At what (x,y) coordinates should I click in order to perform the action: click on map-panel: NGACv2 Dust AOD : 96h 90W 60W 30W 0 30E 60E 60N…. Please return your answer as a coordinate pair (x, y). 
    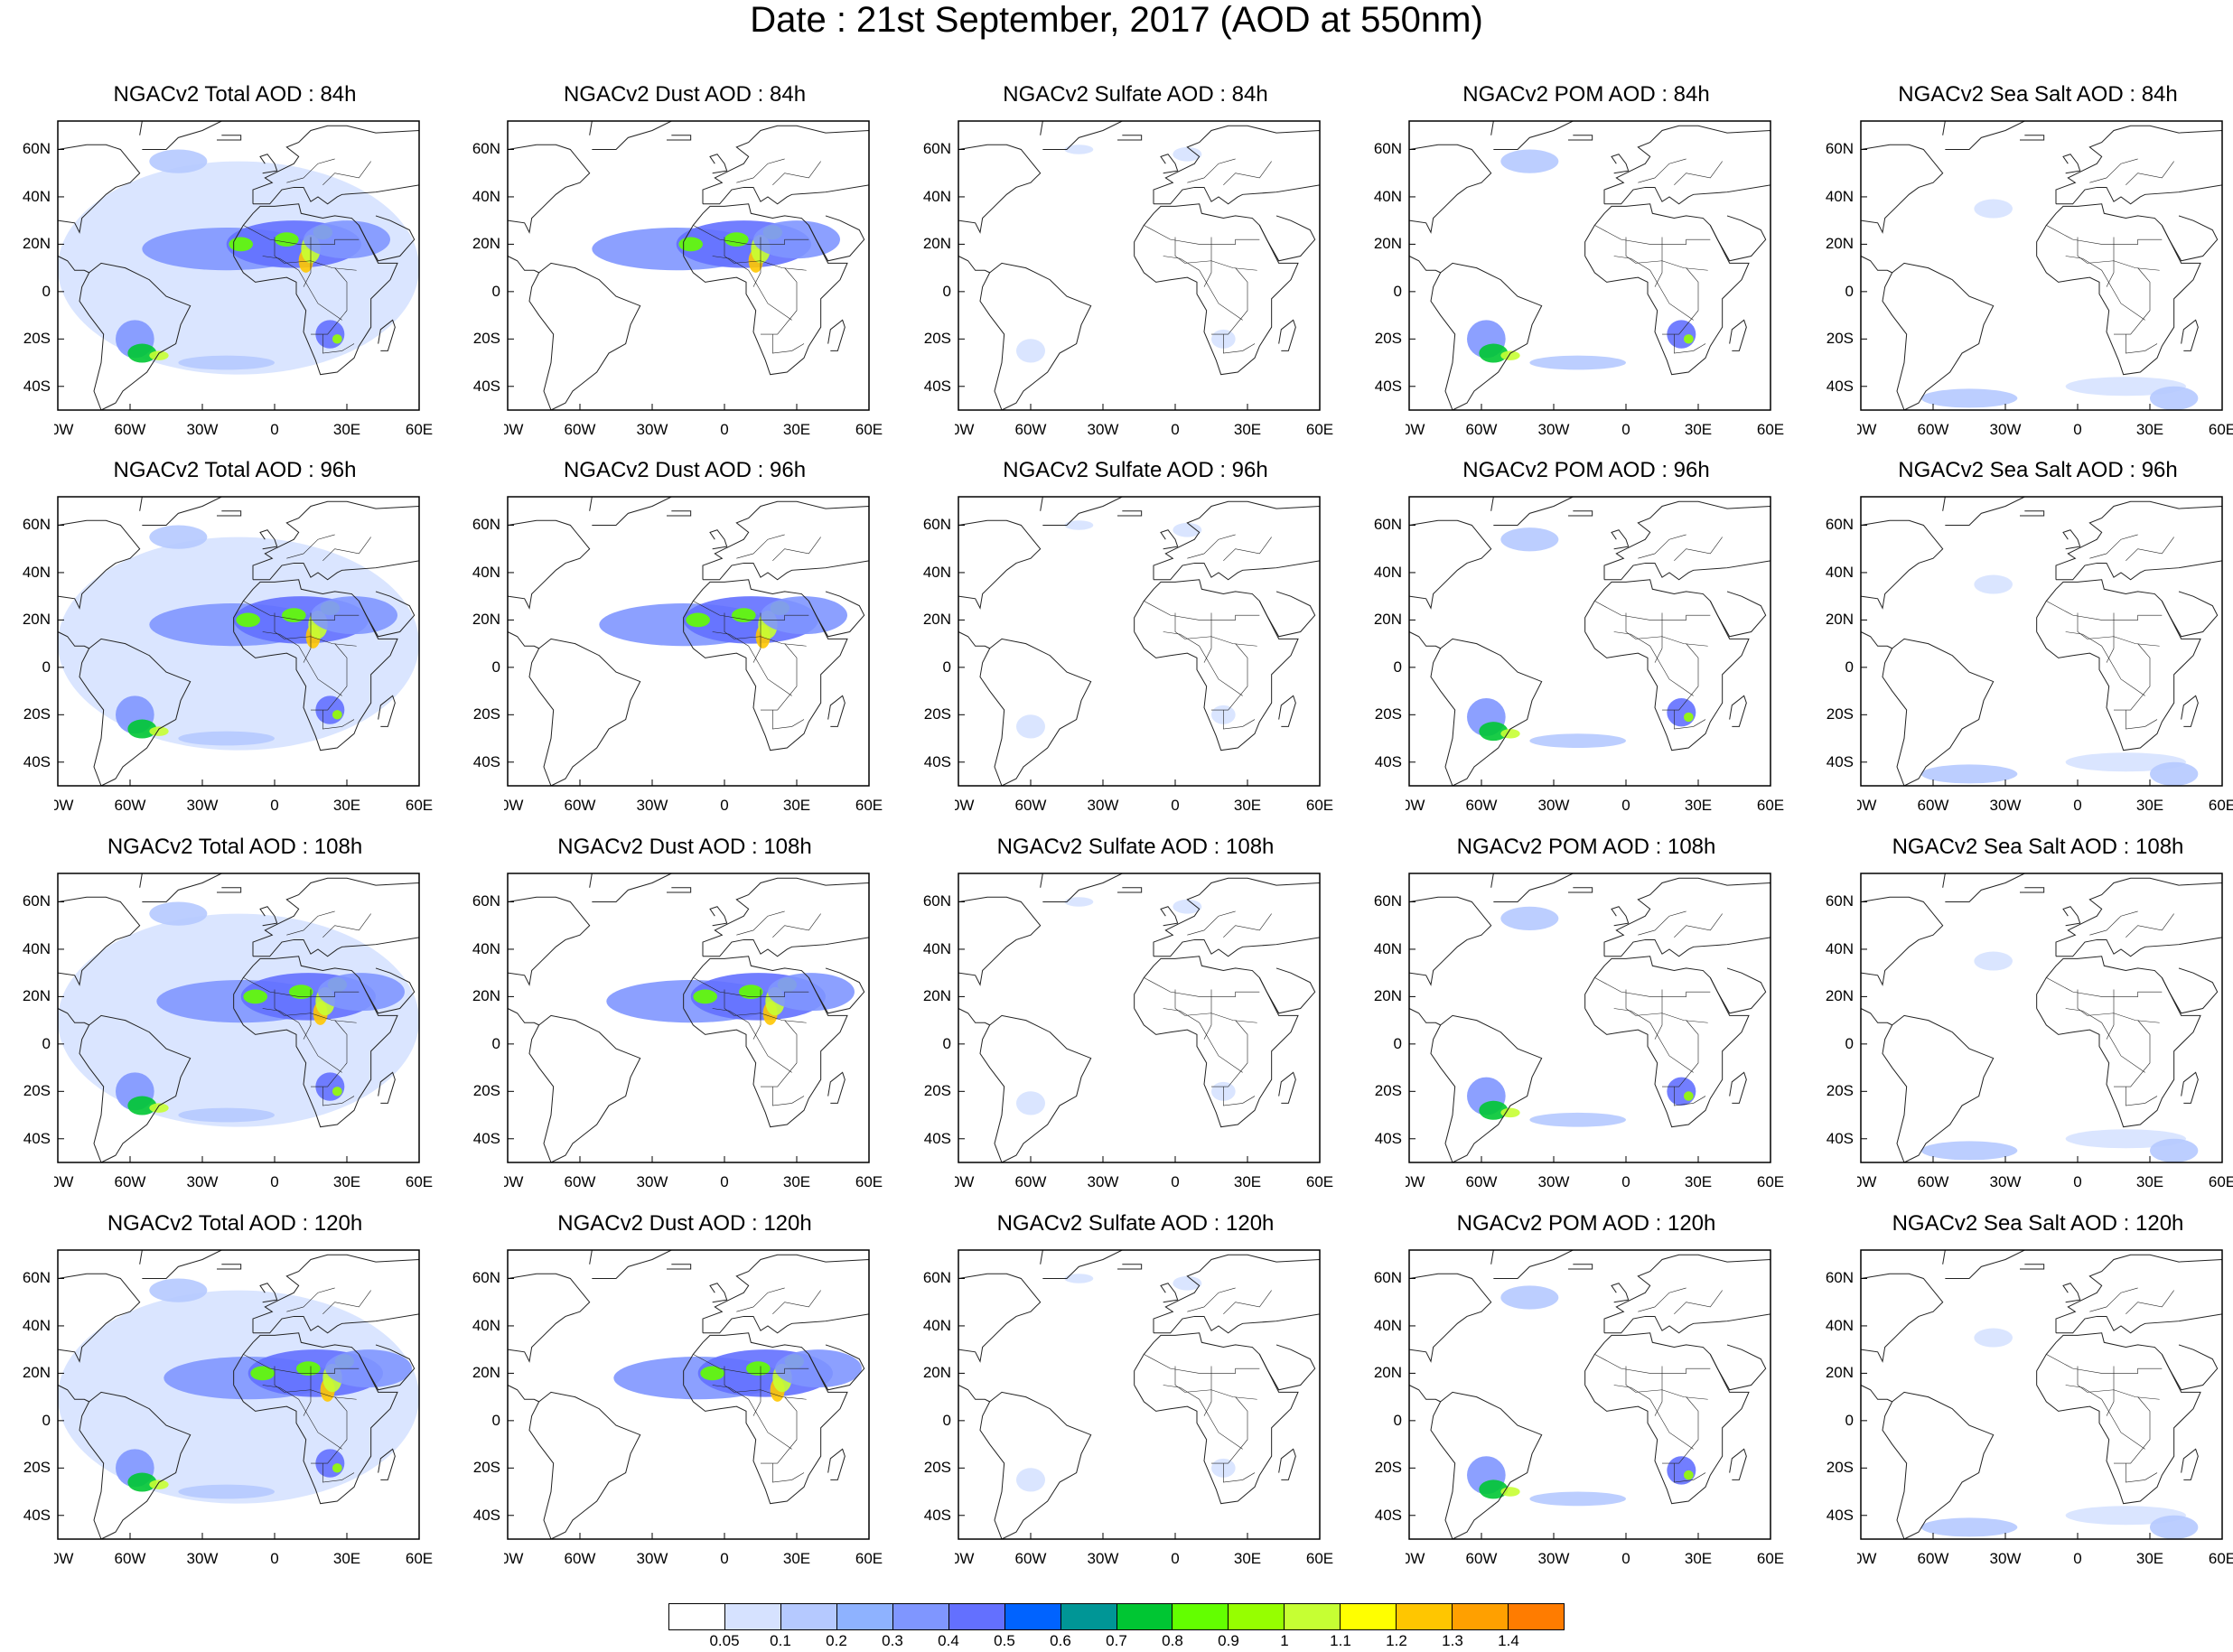
    Looking at the image, I should click on (675, 637).